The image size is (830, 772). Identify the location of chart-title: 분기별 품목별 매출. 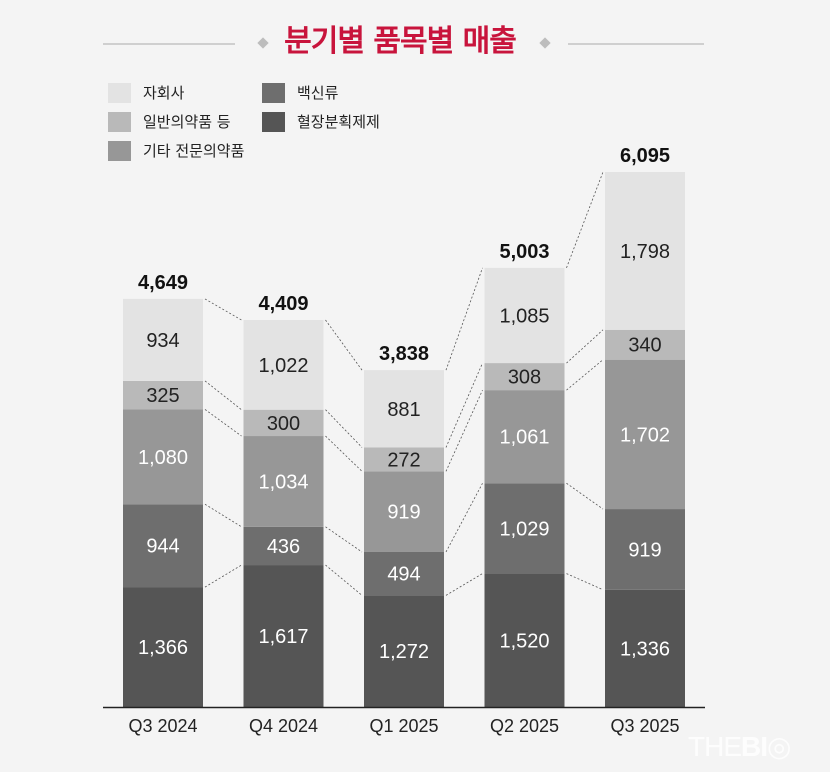
(400, 41).